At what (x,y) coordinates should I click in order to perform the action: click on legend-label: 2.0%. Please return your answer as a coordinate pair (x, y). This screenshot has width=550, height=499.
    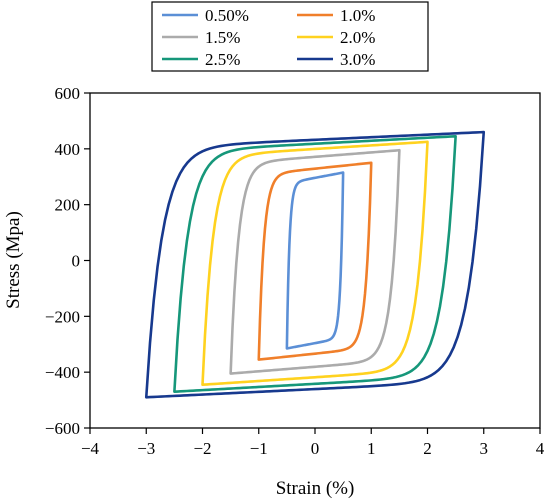
    Looking at the image, I should click on (357, 37).